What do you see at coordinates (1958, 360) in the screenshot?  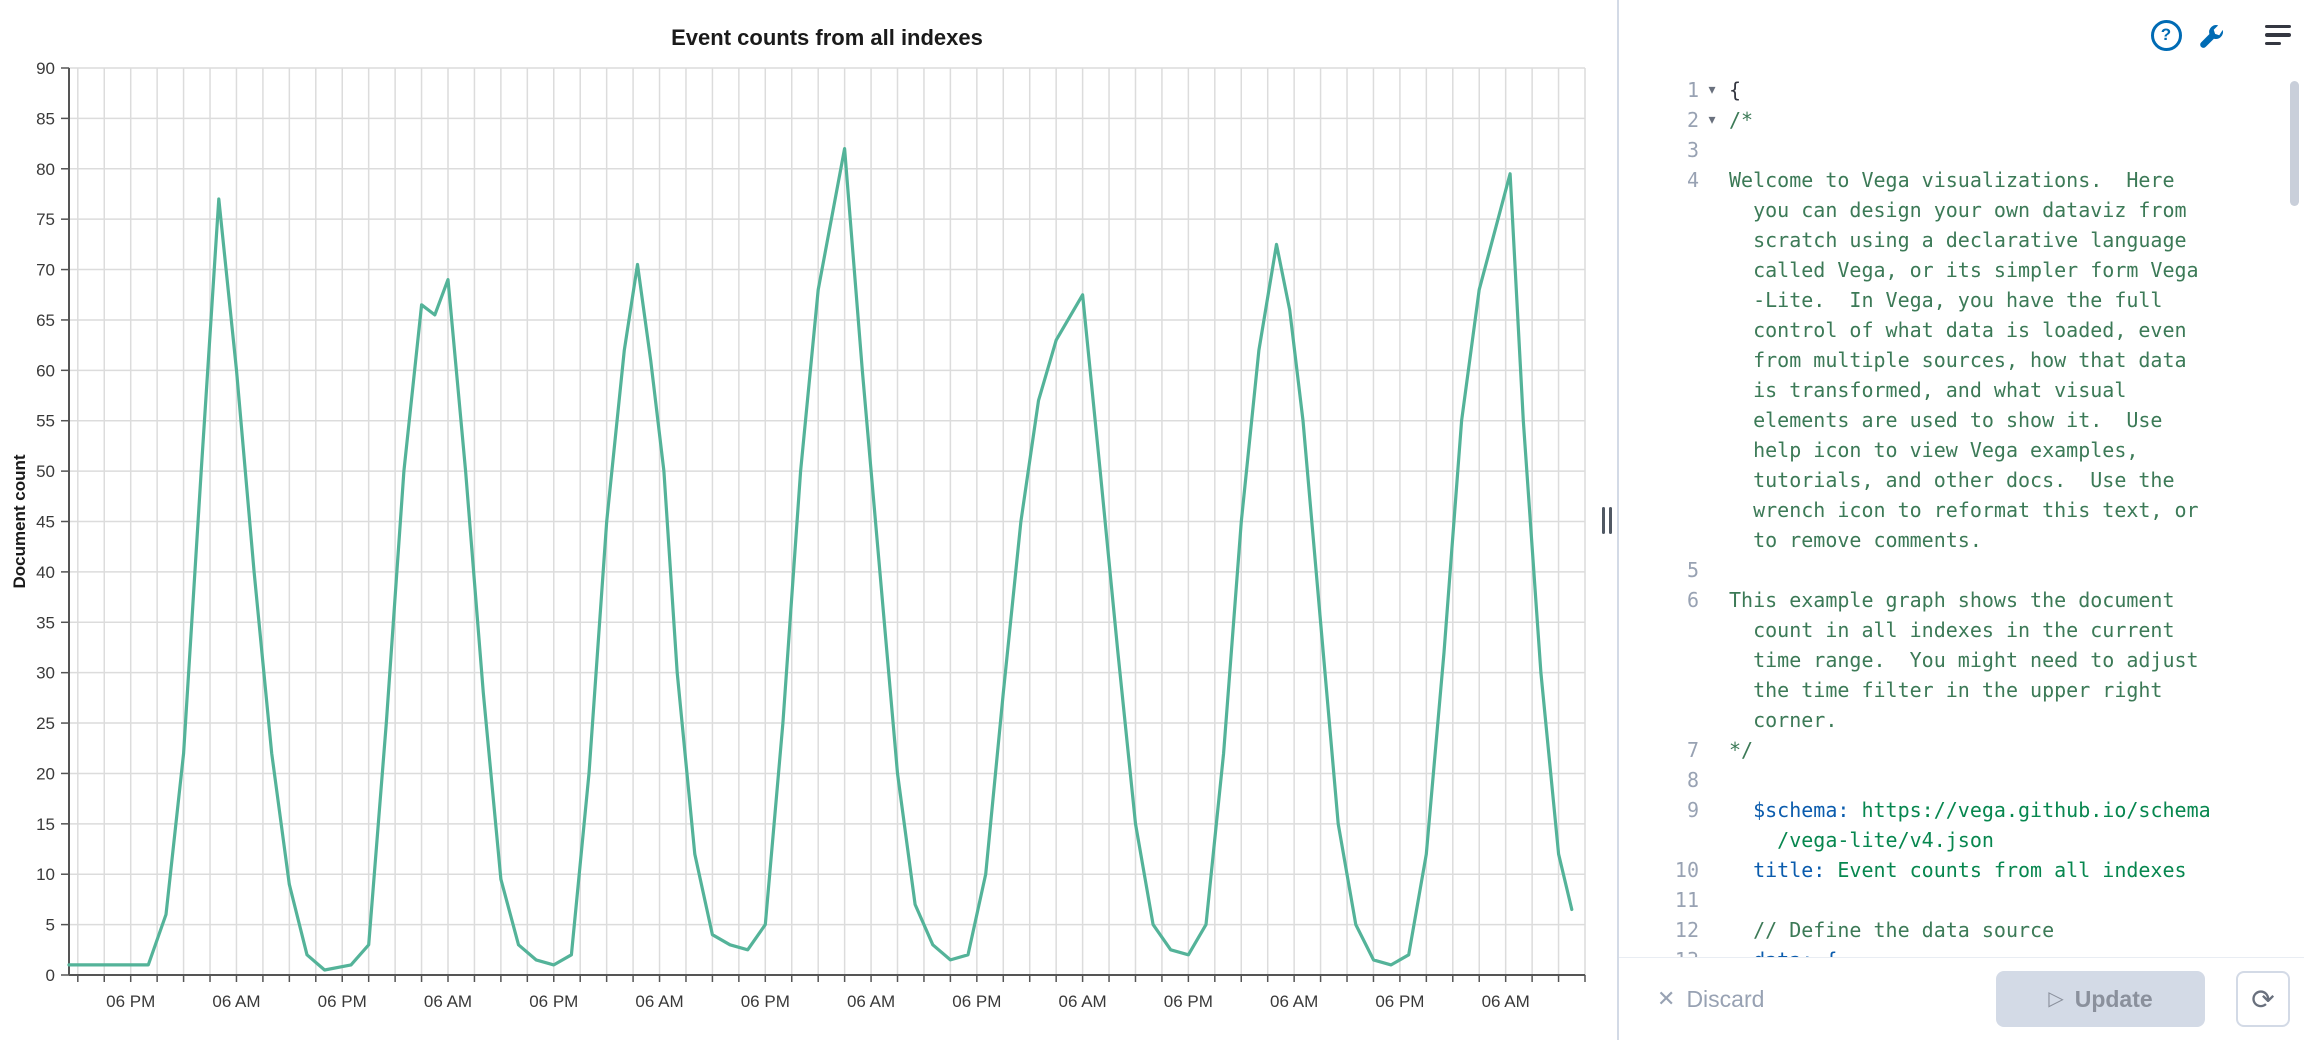 I see `code-text: from multiple sources, how that data` at bounding box center [1958, 360].